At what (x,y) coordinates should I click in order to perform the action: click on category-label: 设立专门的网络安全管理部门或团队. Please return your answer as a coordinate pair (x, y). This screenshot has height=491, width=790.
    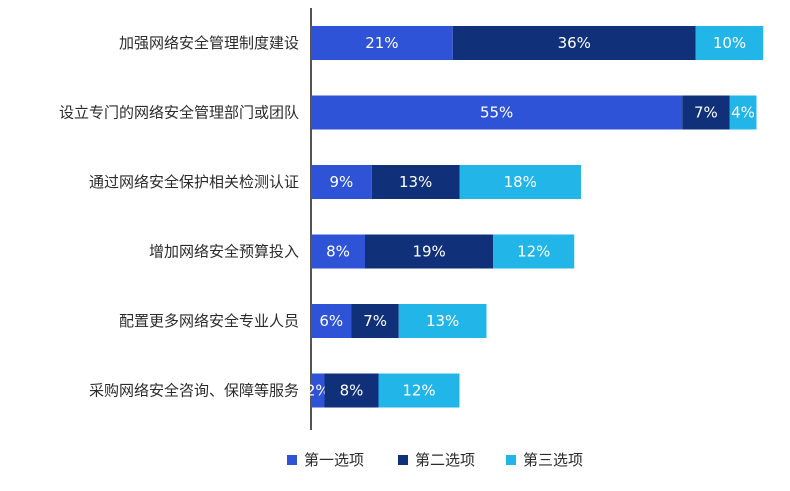
    Looking at the image, I should click on (179, 113).